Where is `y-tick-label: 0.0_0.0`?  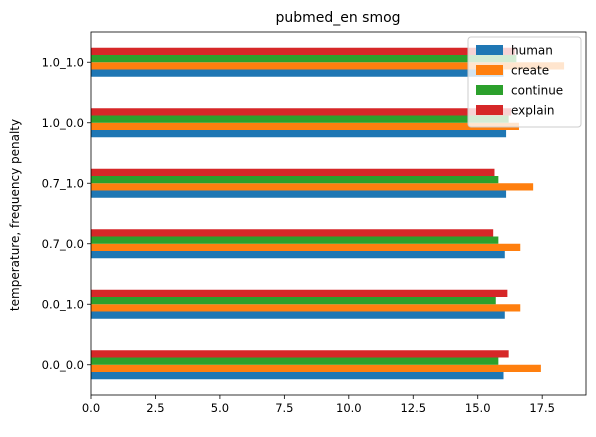
y-tick-label: 0.0_0.0 is located at coordinates (63, 365).